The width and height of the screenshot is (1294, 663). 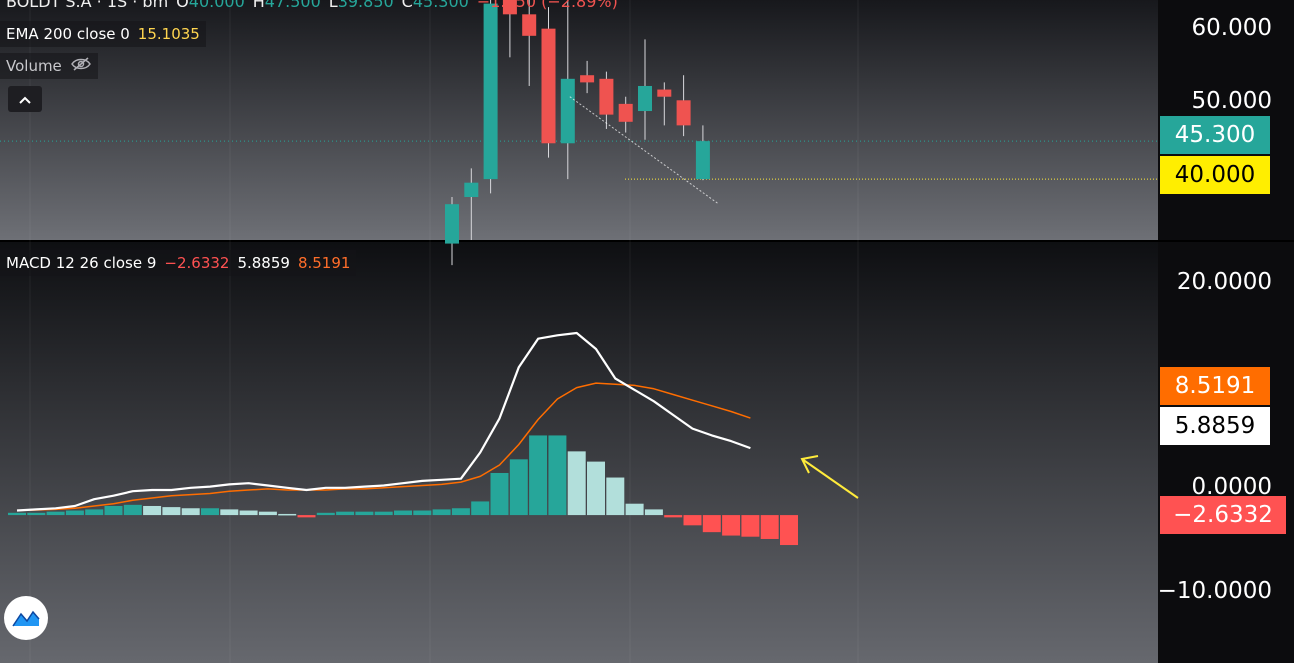 I want to click on ohlc-close-label: C, so click(x=407, y=5).